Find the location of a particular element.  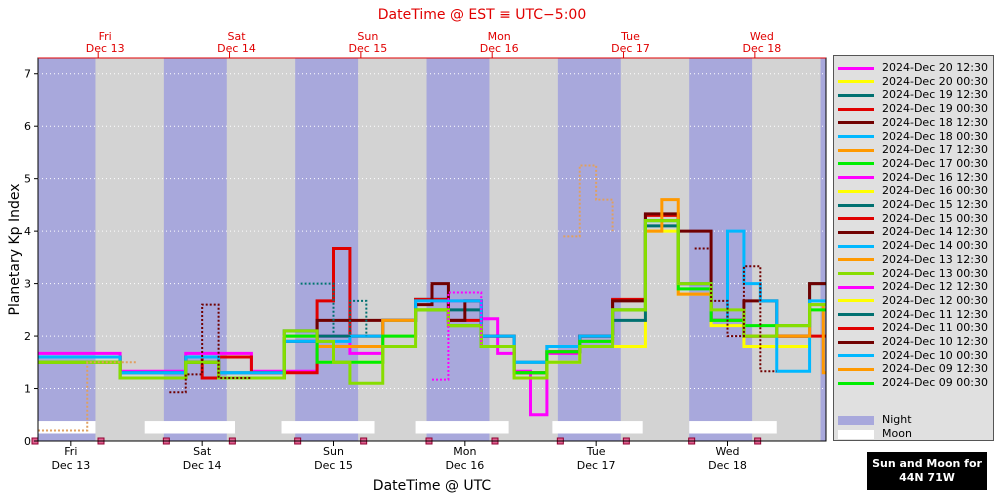

legend-item: 2024-Dec 18 12:30 is located at coordinates (913, 122).